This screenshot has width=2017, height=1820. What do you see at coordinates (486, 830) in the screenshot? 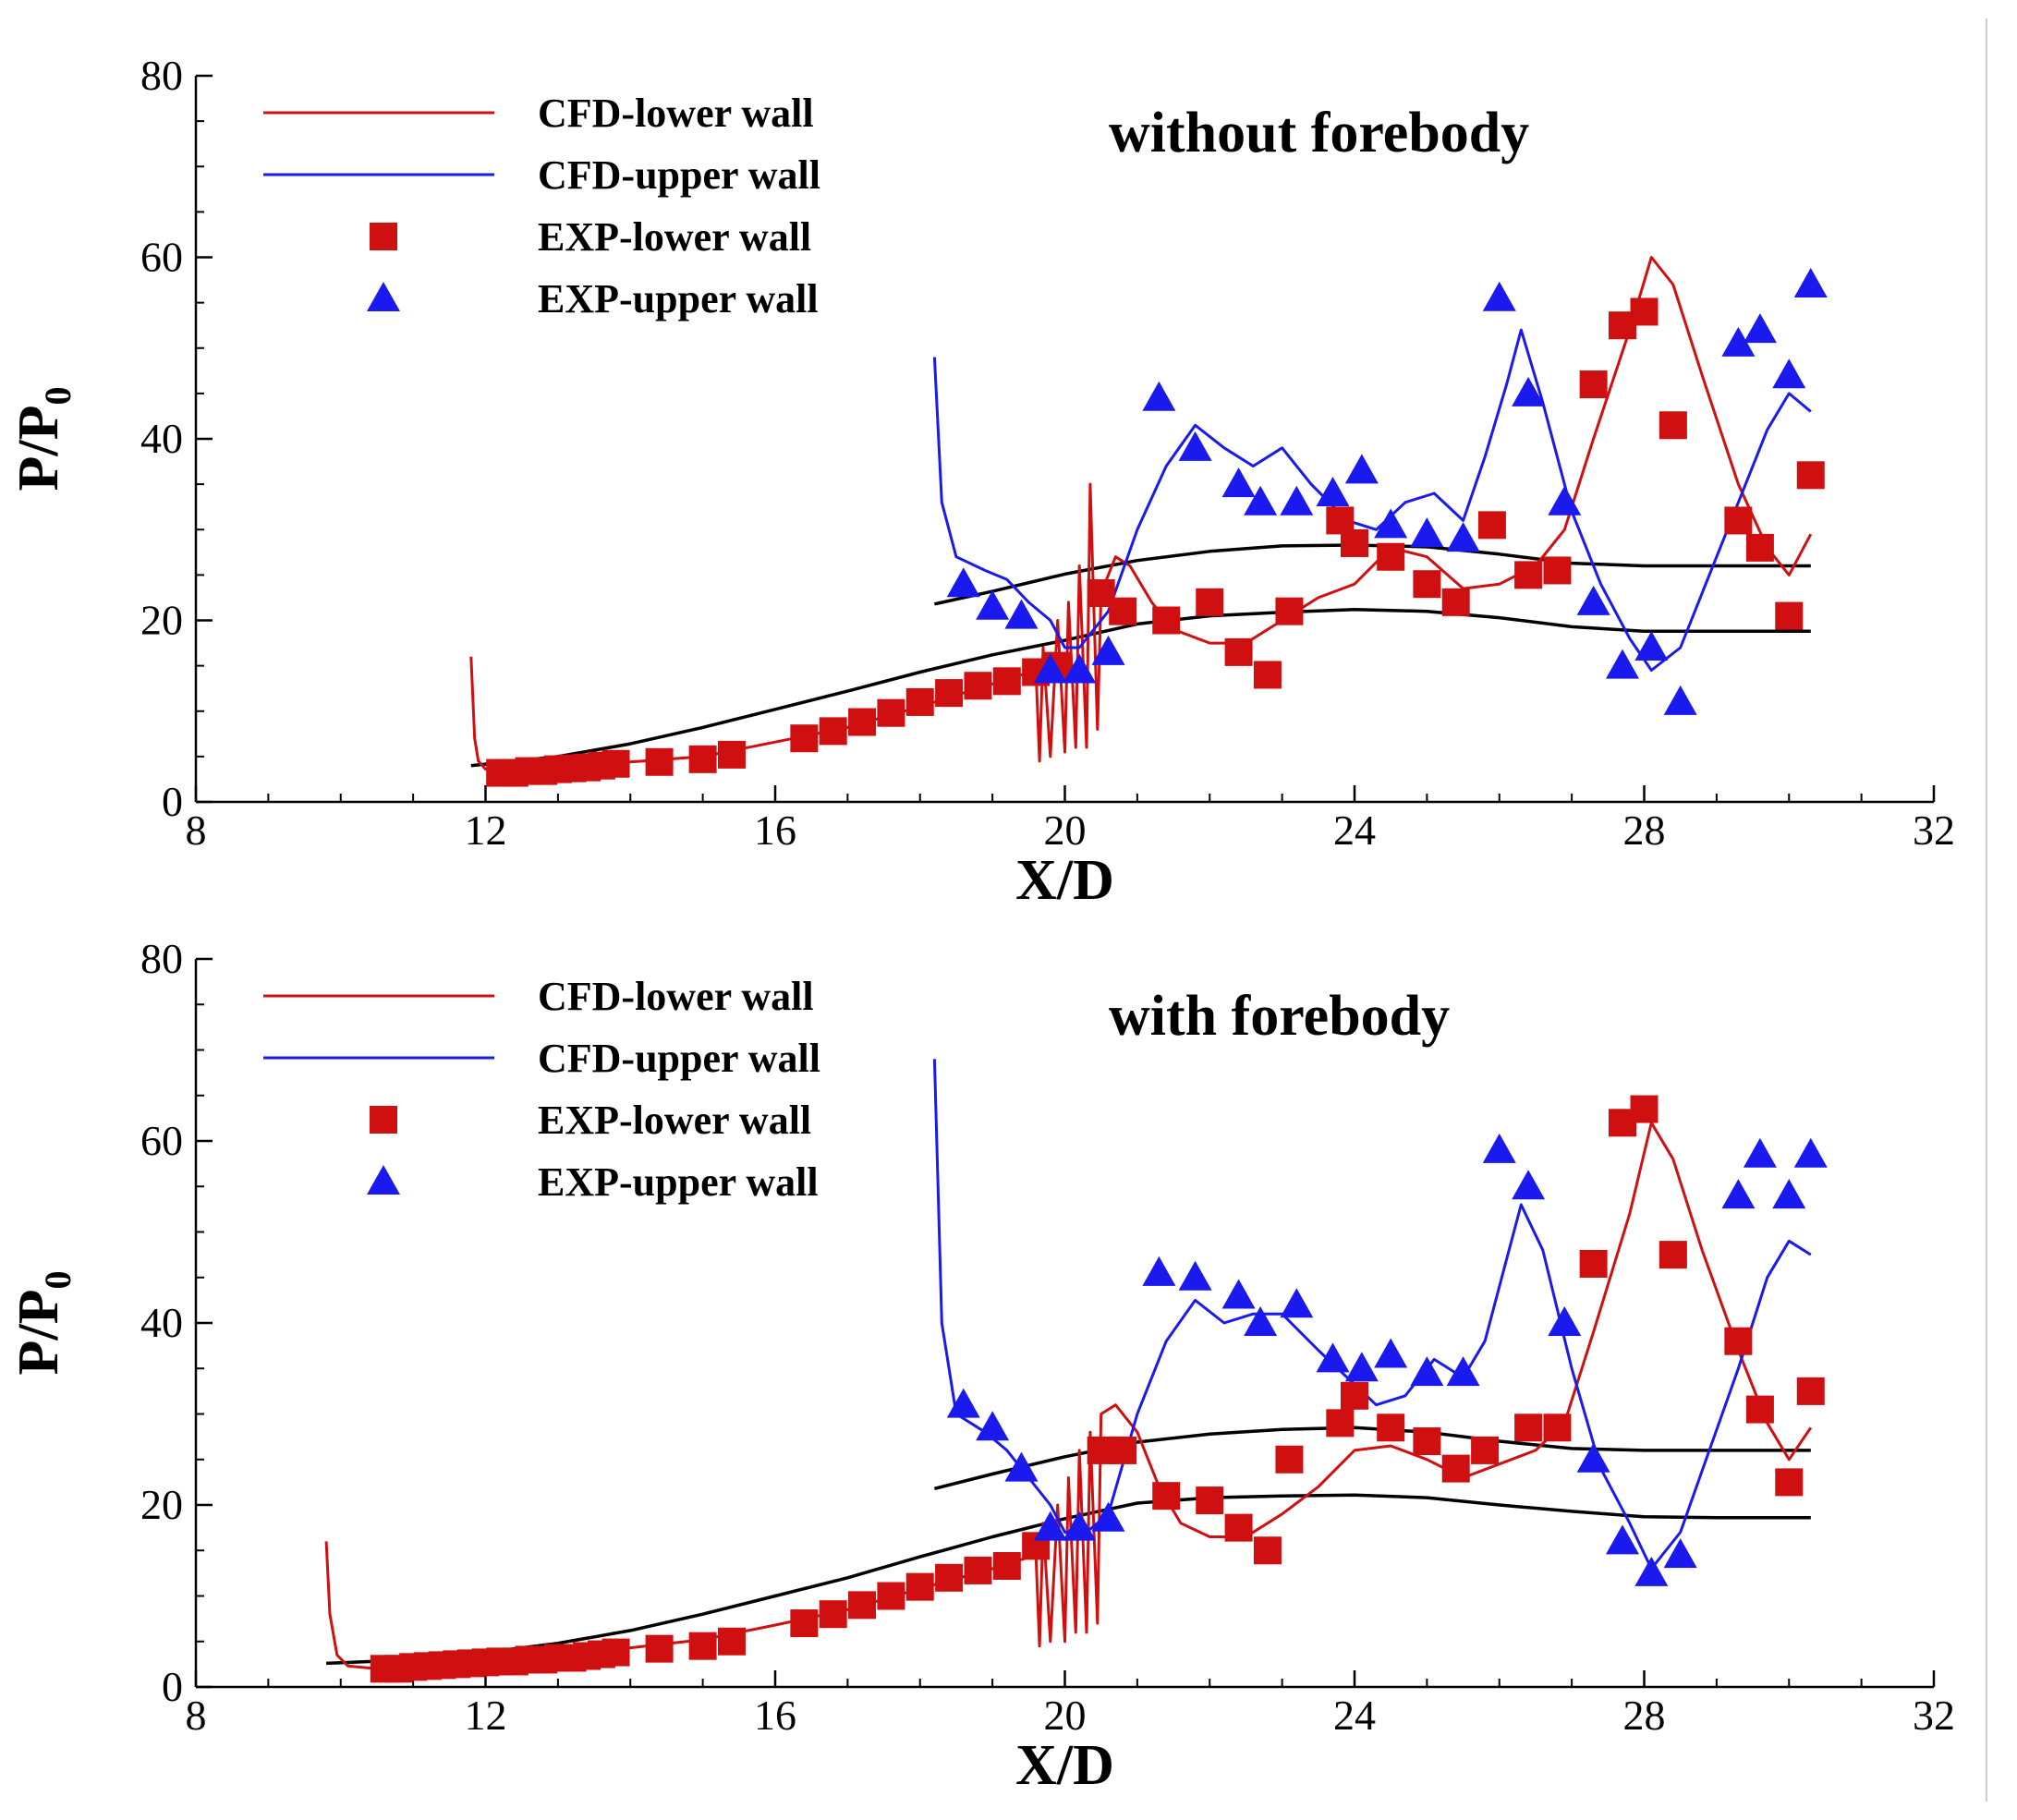
I see `x-tick-label: 12` at bounding box center [486, 830].